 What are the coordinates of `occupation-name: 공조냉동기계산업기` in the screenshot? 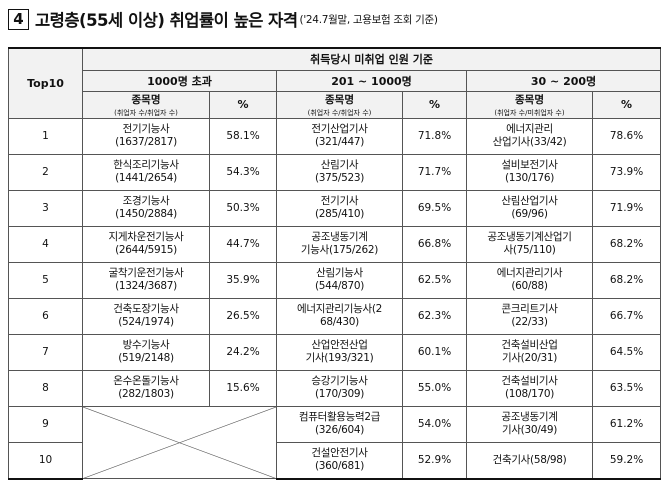 It's located at (529, 237).